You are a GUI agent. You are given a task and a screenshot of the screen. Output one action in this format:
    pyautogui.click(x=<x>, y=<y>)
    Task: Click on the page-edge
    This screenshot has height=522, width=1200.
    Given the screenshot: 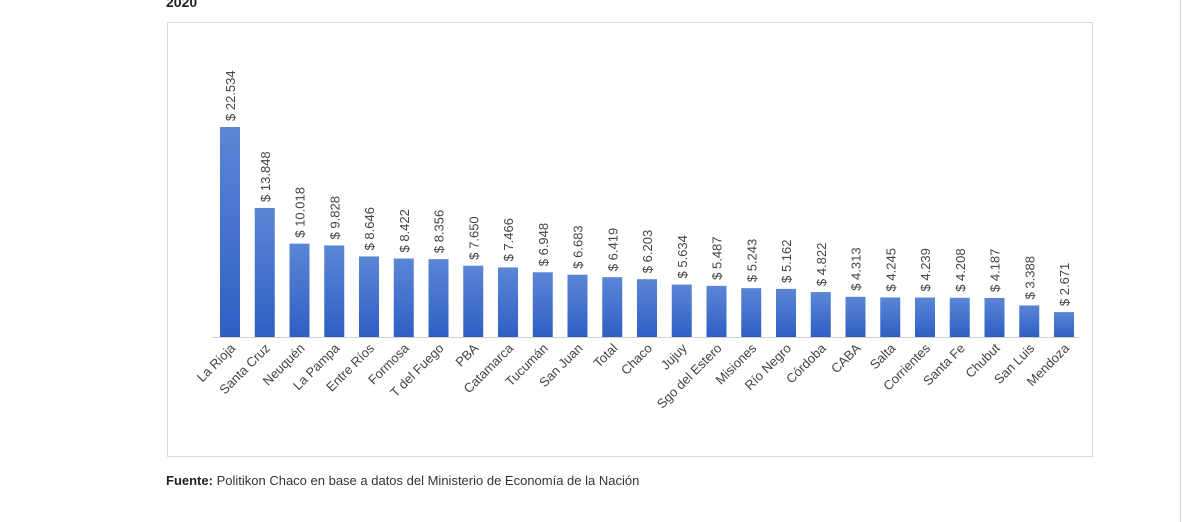 What is the action you would take?
    pyautogui.click(x=1180, y=261)
    